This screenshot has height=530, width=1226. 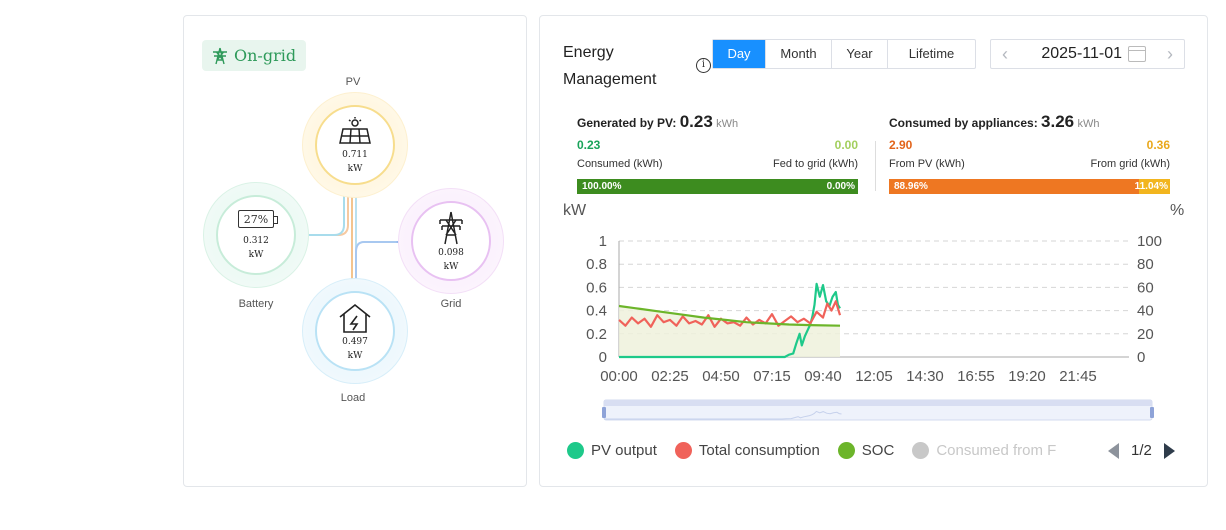 I want to click on grid-label: Grid, so click(x=451, y=304).